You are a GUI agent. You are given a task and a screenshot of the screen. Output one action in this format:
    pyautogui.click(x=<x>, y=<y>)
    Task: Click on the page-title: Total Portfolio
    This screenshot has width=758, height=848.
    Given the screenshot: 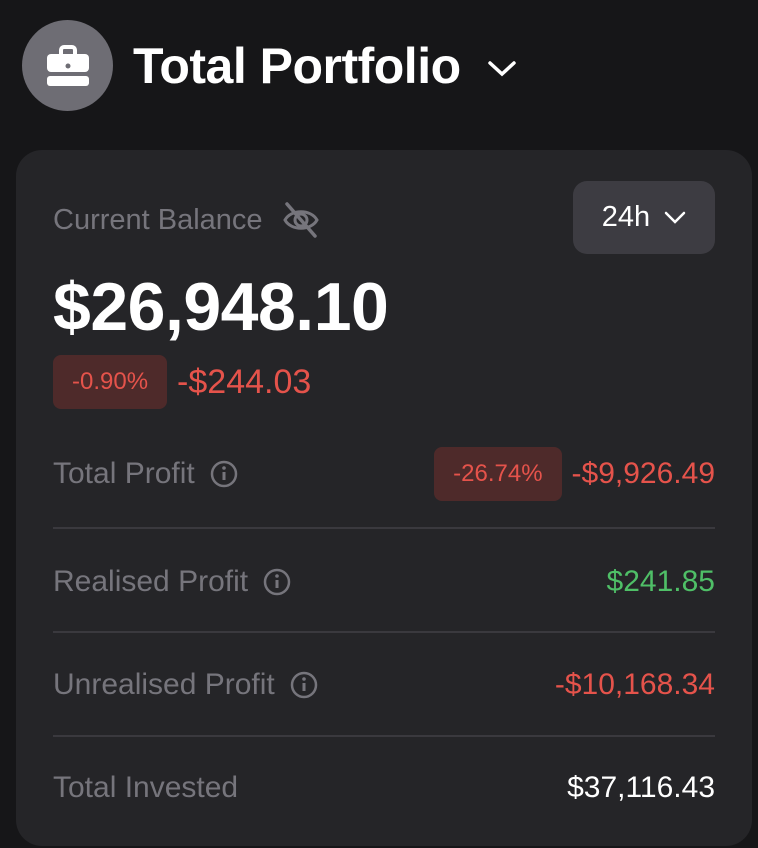 What is the action you would take?
    pyautogui.click(x=297, y=65)
    